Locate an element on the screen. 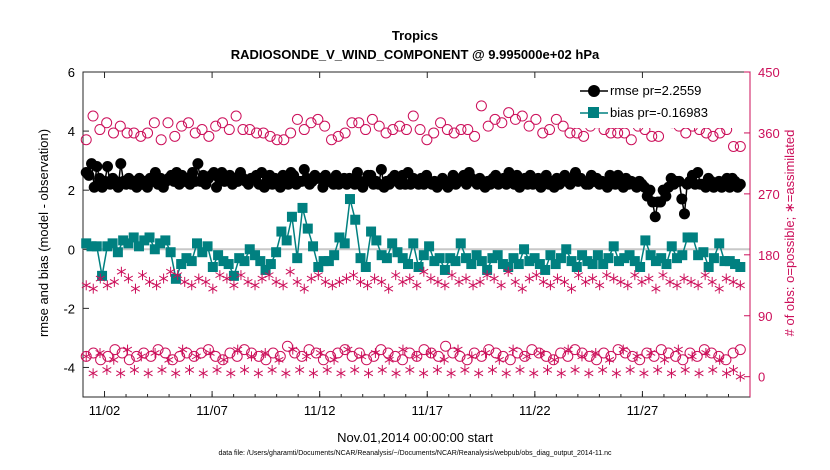  chart-title: Tropics is located at coordinates (415, 35).